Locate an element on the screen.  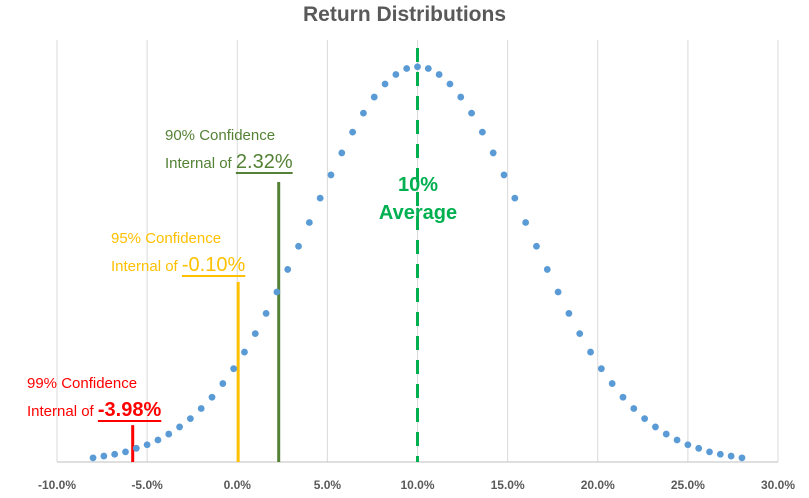
annotation-95-prefix: Internal of is located at coordinates (146, 266).